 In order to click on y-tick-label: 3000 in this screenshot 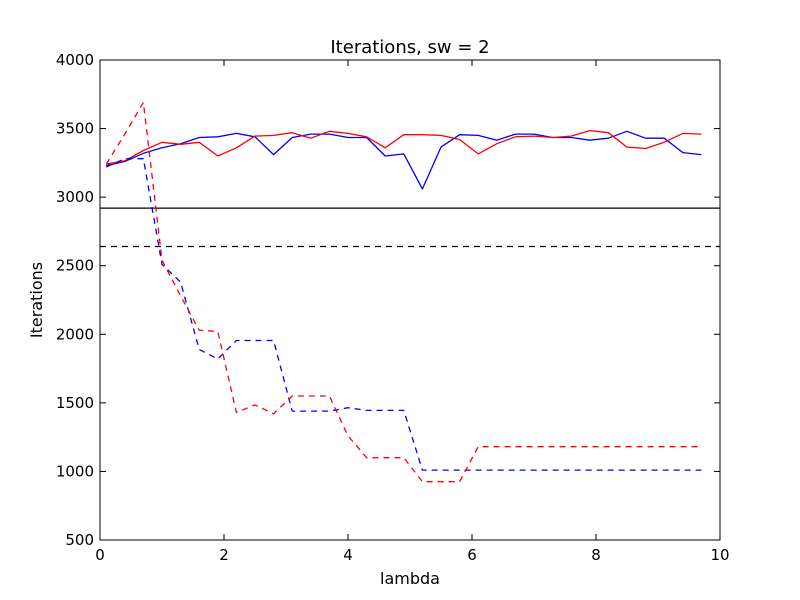, I will do `click(75, 197)`.